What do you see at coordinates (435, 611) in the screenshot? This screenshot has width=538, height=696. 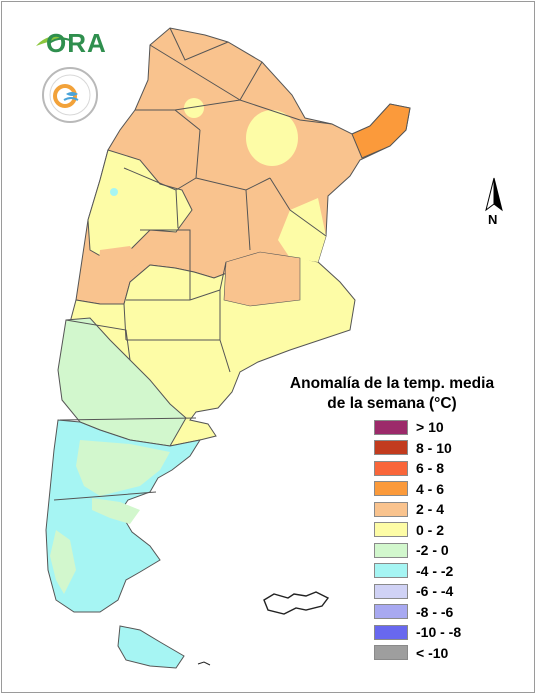 I see `legend-label: -8 - -6` at bounding box center [435, 611].